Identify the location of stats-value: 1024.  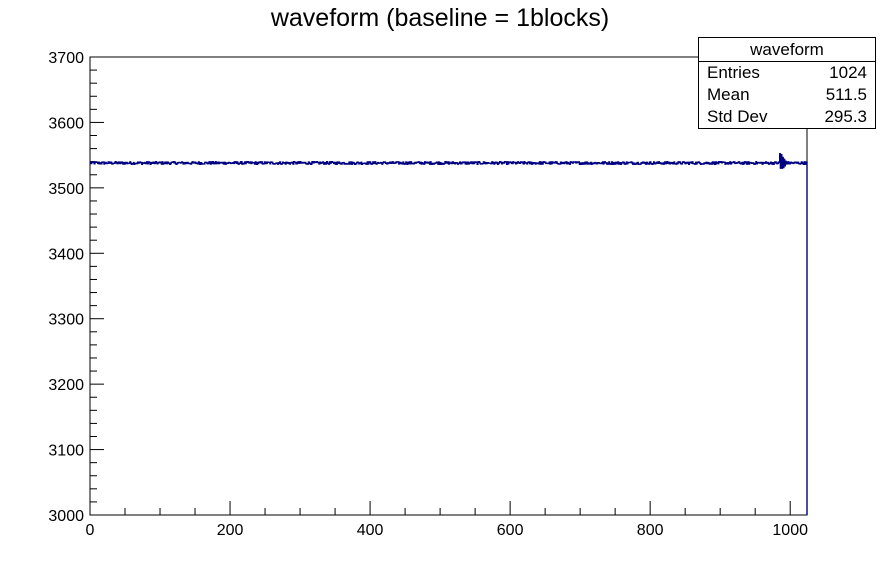
(848, 72).